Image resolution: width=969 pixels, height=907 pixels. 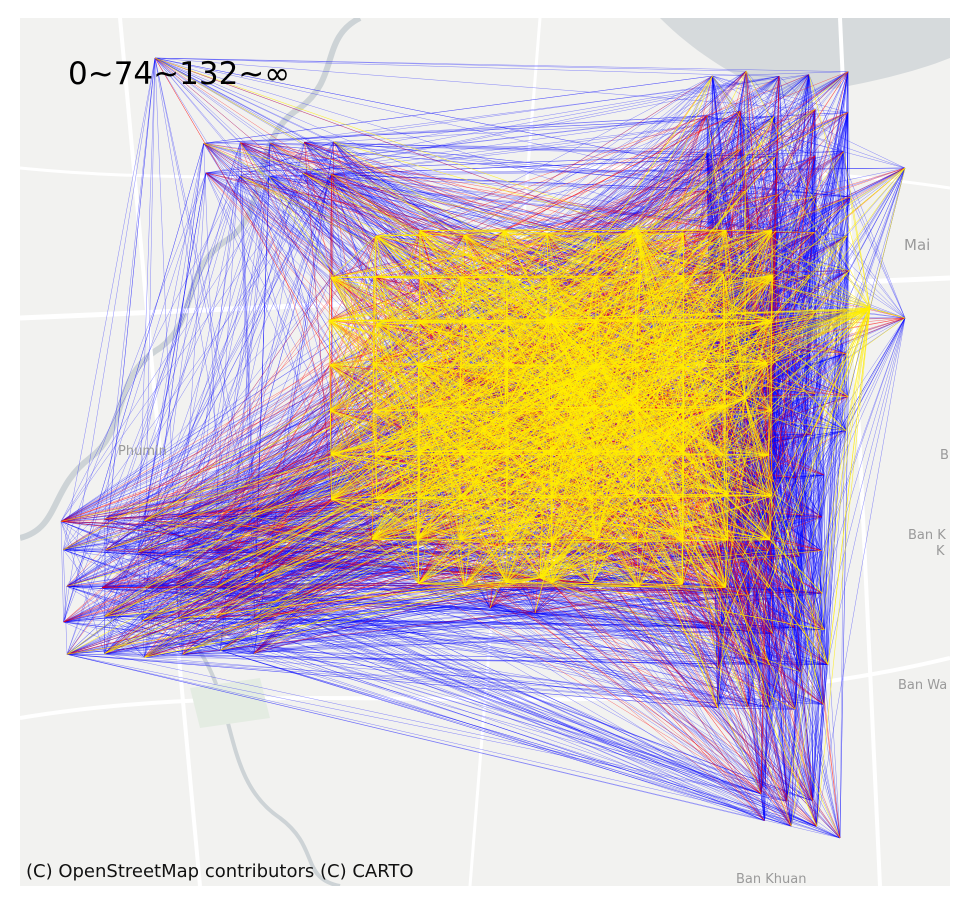 I want to click on place-label-phumin: Phumin, so click(x=142, y=451).